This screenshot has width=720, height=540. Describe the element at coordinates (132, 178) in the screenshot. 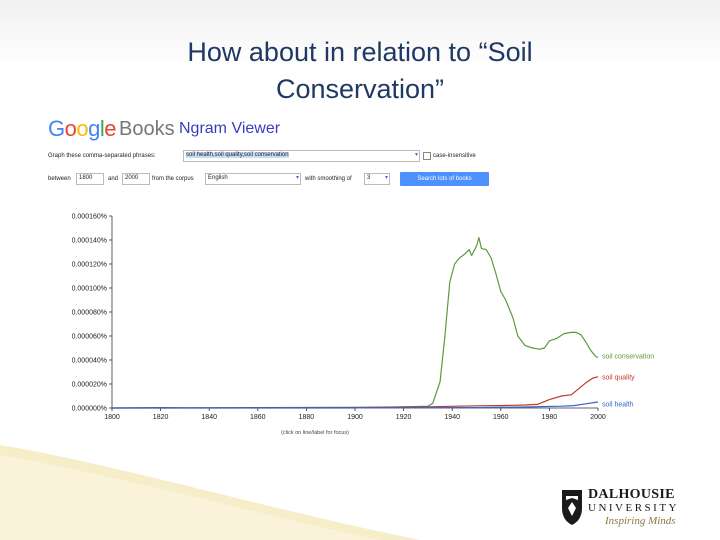

I see `end-year-value: 2000` at that location.